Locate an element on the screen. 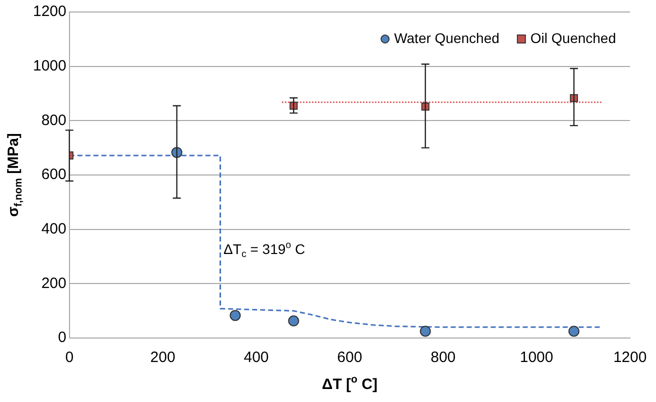  y-tick-label: 1200 is located at coordinates (49, 11).